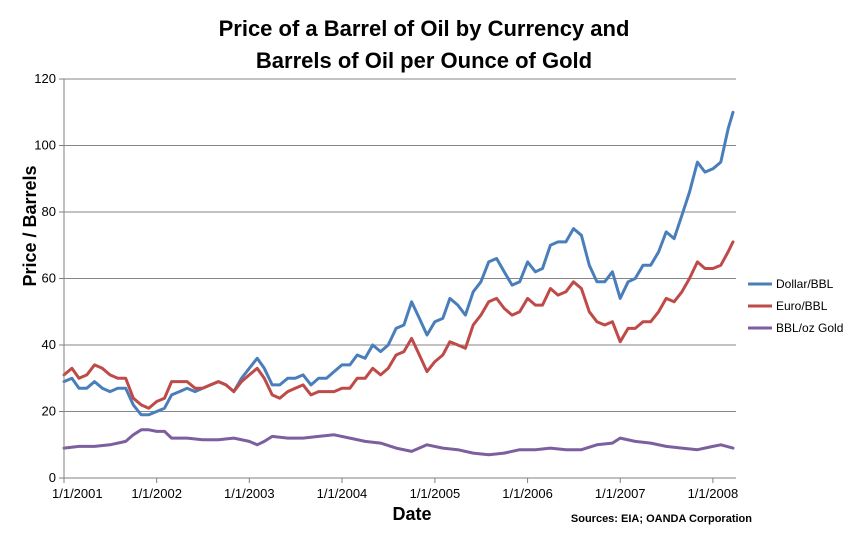  What do you see at coordinates (661, 519) in the screenshot?
I see `source-note: Sources: EIA; OANDA Corporation` at bounding box center [661, 519].